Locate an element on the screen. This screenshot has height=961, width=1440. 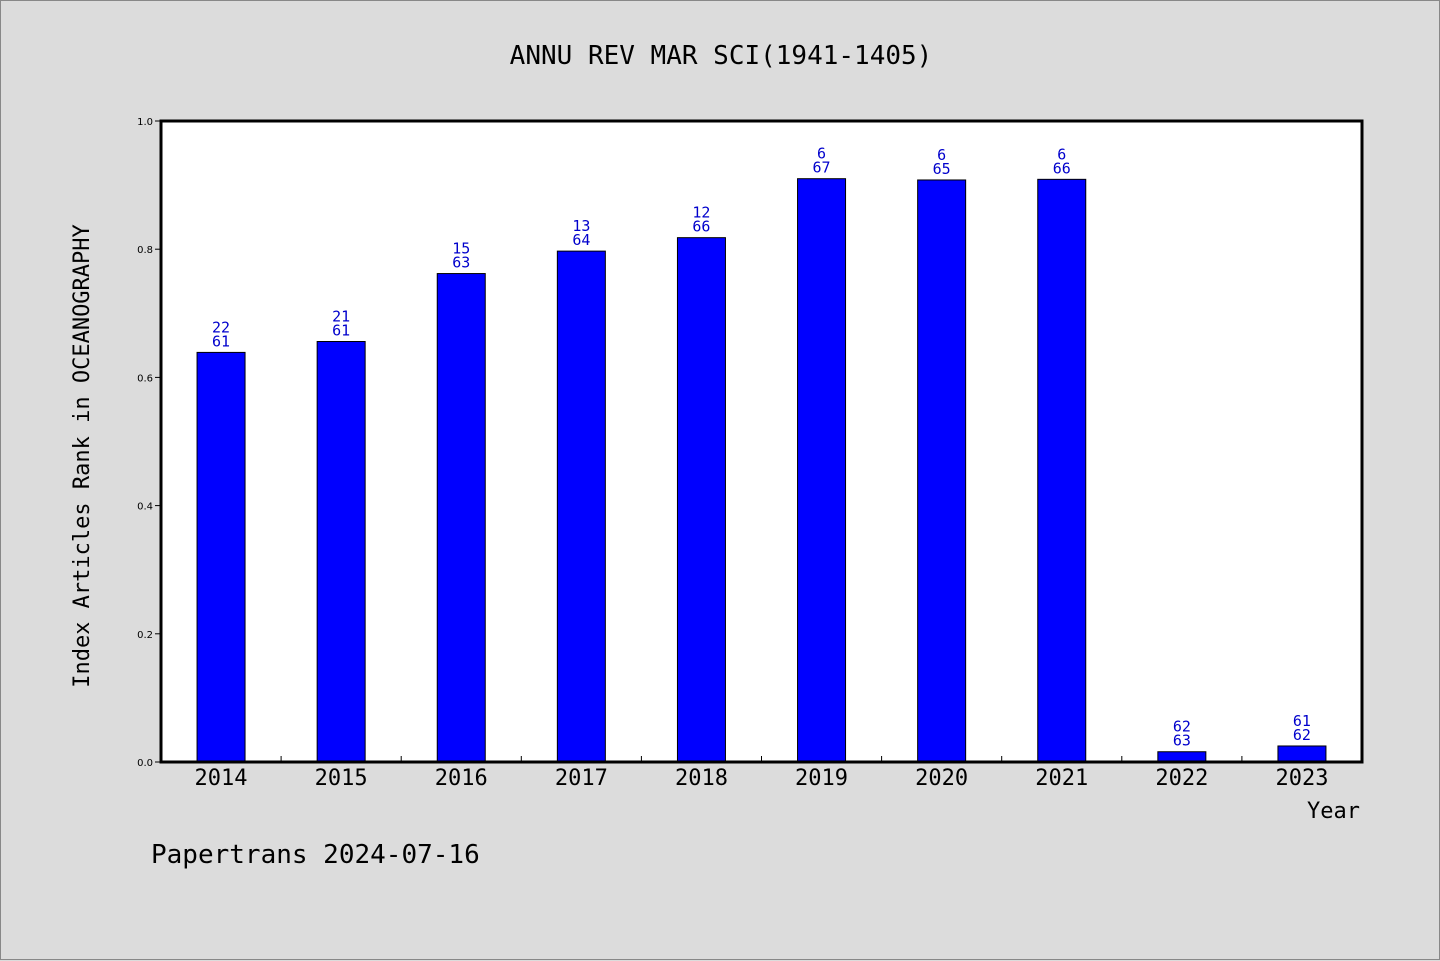
data-label-total: 67 is located at coordinates (822, 168).